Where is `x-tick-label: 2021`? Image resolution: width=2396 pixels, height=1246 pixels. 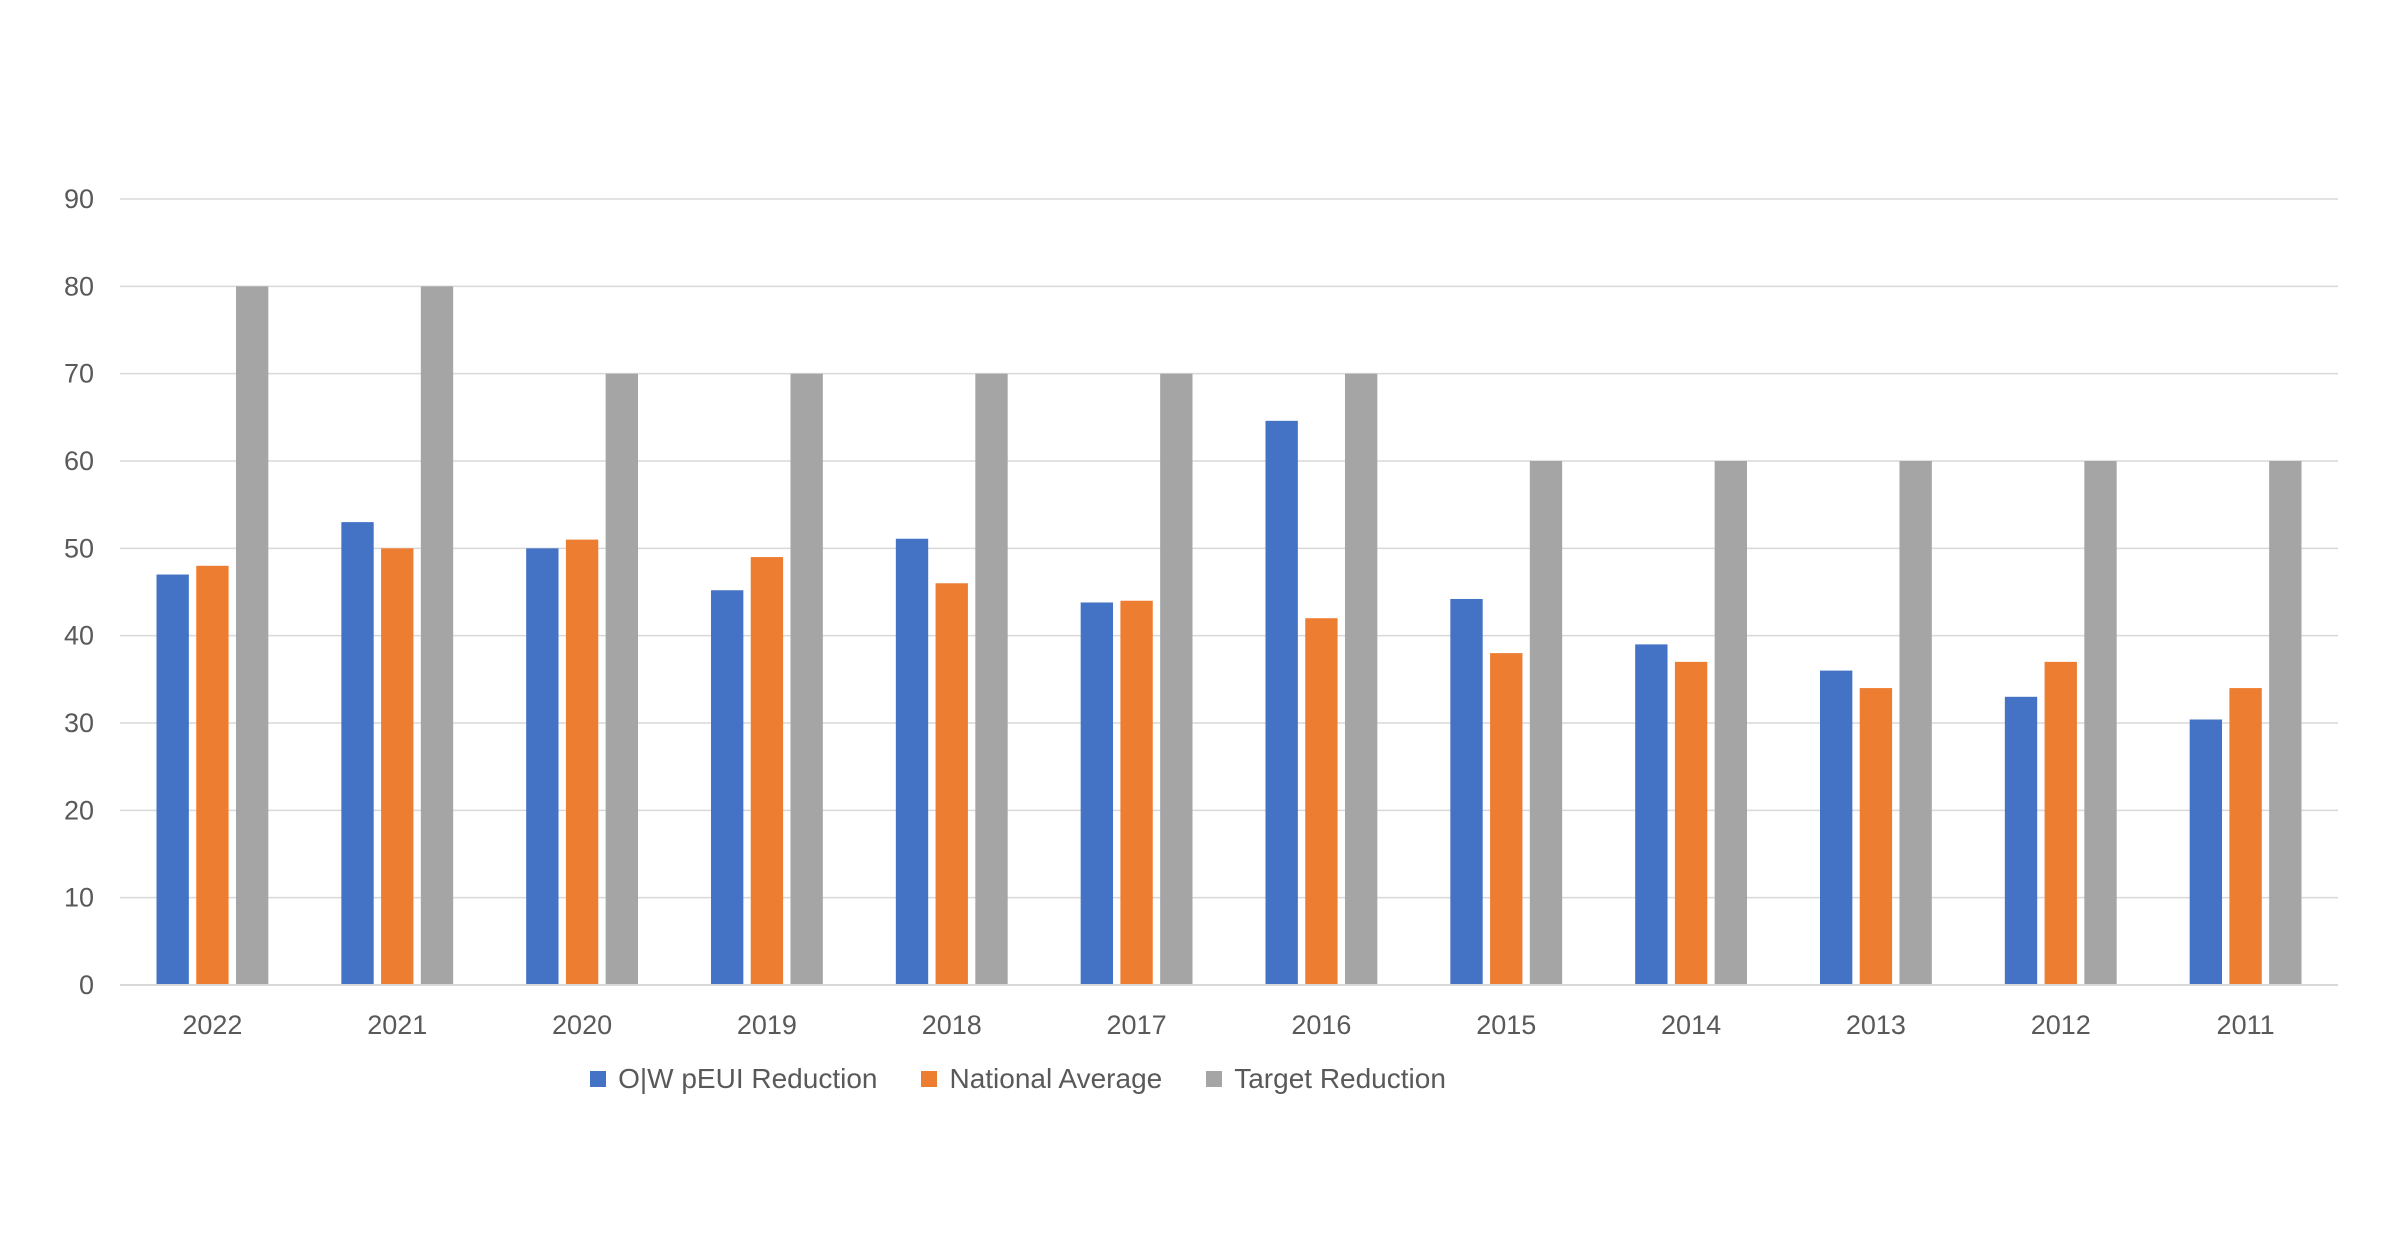 x-tick-label: 2021 is located at coordinates (397, 1025).